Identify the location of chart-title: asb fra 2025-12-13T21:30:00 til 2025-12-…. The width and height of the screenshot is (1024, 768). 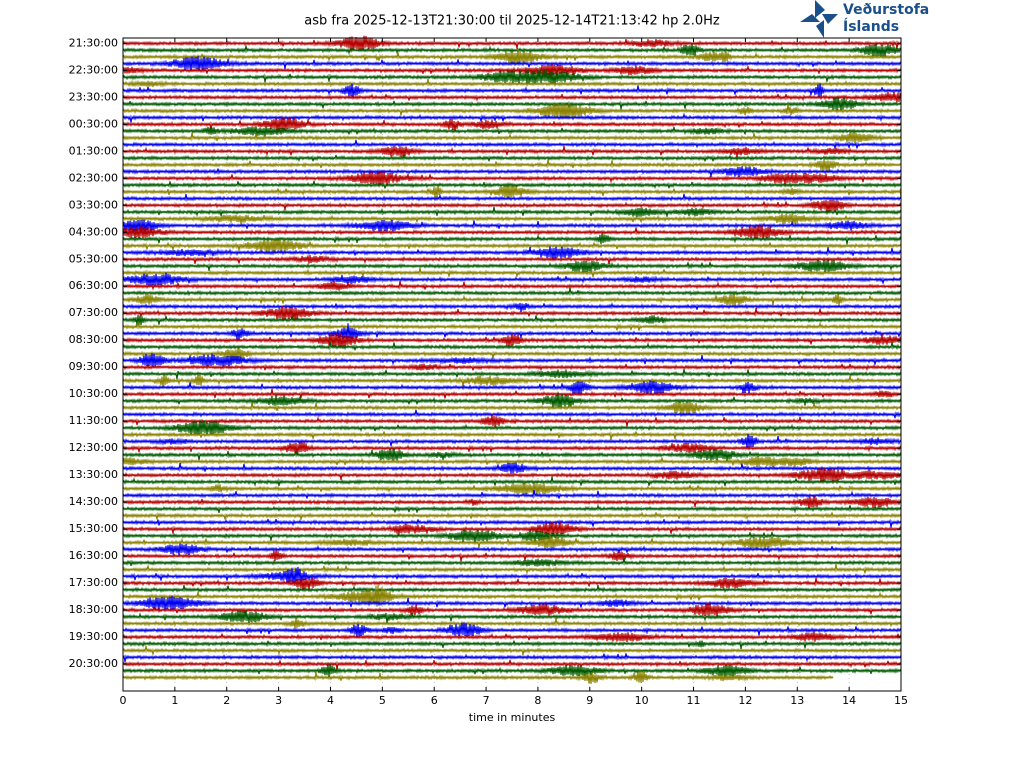
(512, 21).